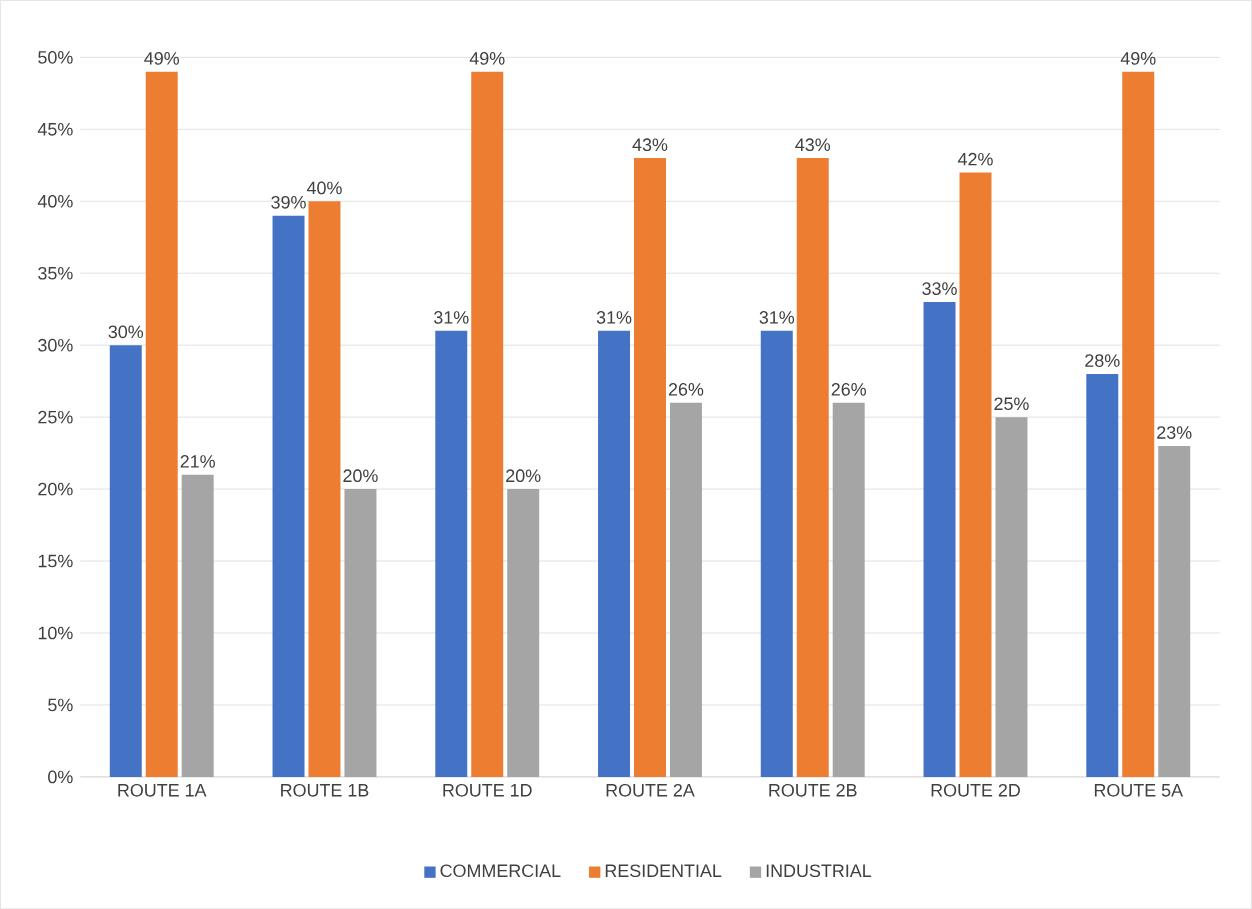 The image size is (1252, 909). I want to click on y-tick-label: 0%, so click(60, 777).